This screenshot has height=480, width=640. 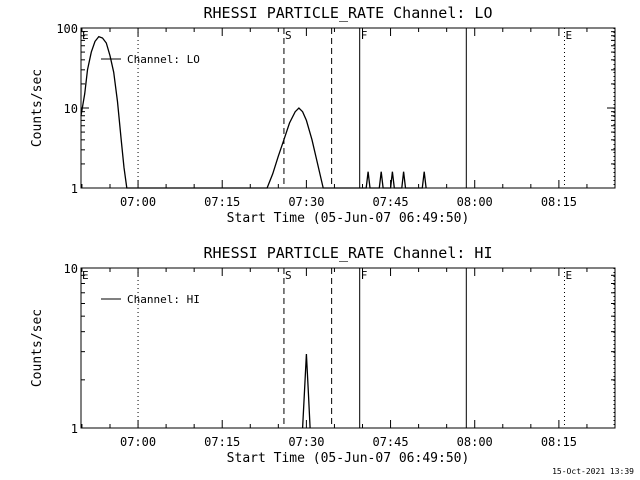 I want to click on chart-title: RHESSI PARTICLE_RATE Channel: HI, so click(x=348, y=253).